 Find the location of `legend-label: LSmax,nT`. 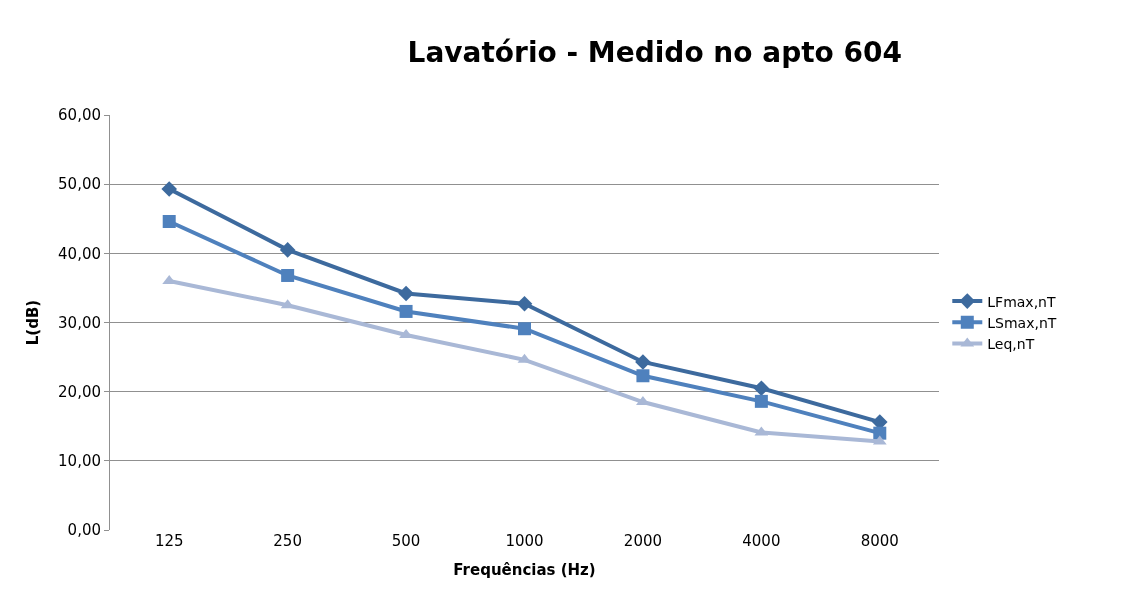

legend-label: LSmax,nT is located at coordinates (1022, 322).